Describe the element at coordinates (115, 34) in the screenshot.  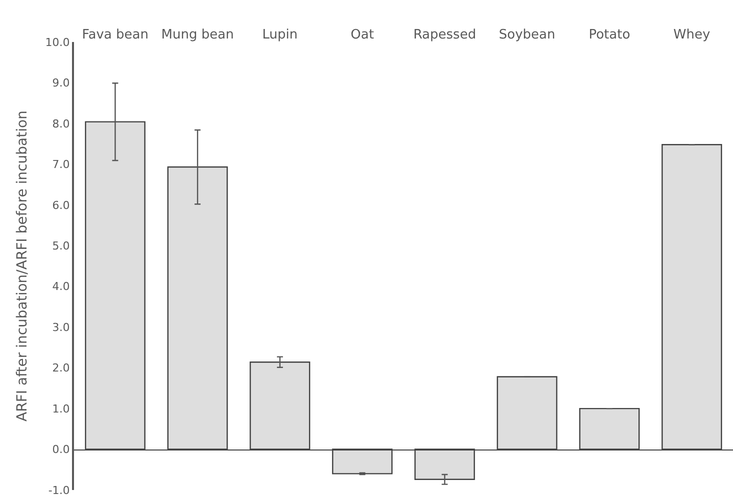
I see `x-tick-label: Fava bean` at that location.